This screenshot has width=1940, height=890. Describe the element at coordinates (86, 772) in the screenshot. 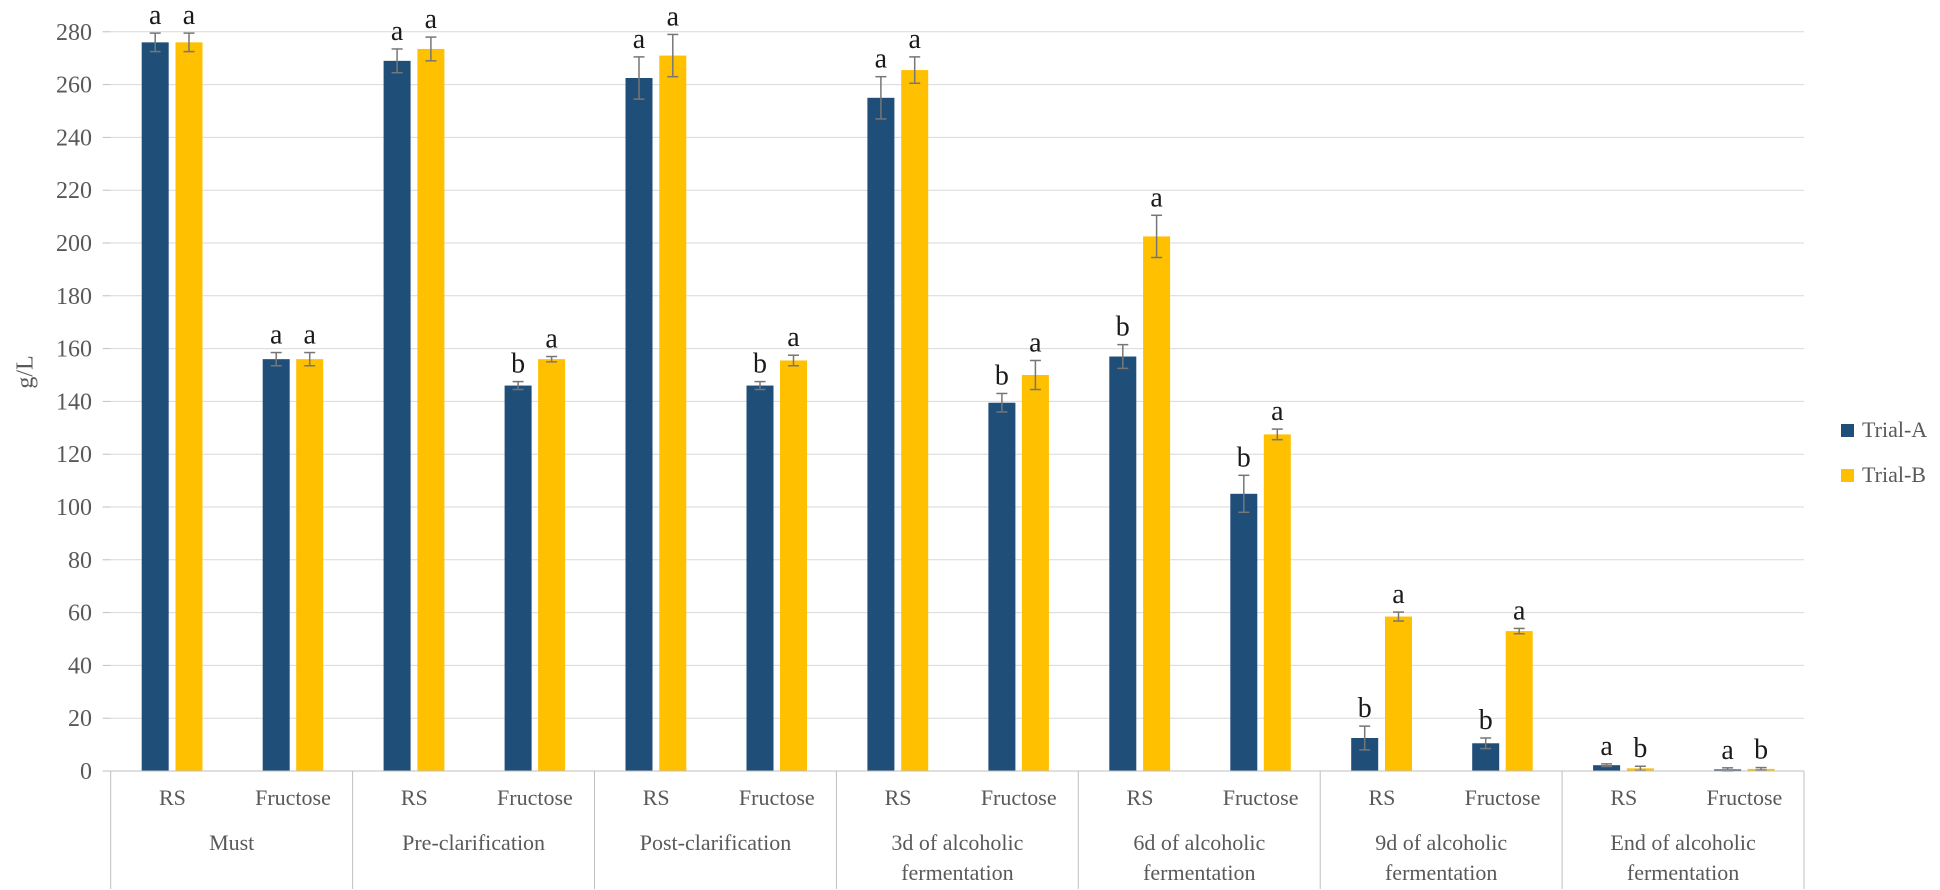

I see `y-axis-tick-label: 0` at that location.